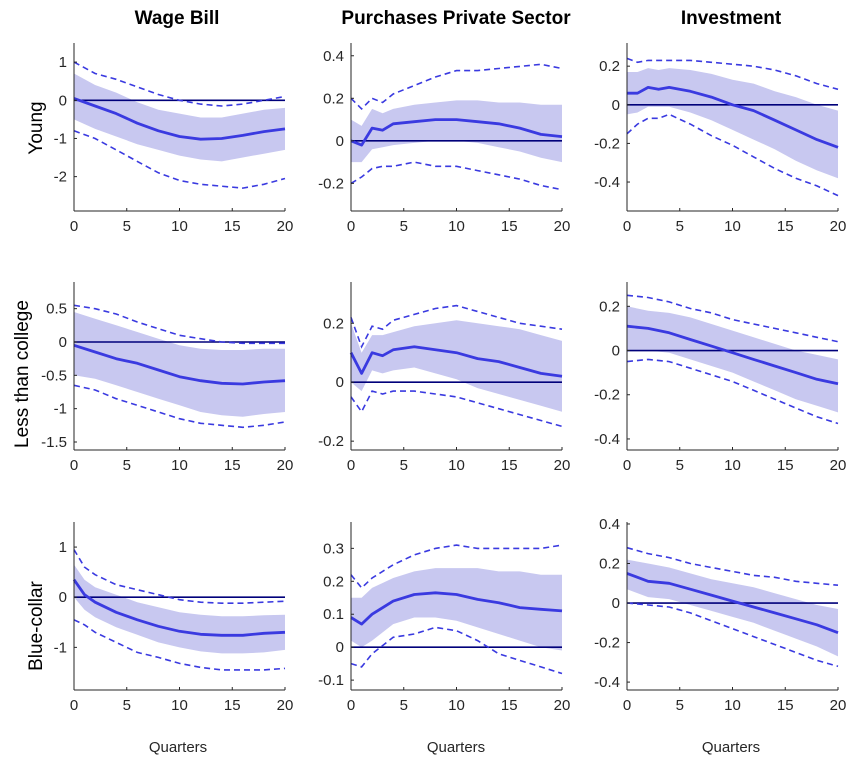 This screenshot has width=849, height=761. I want to click on column-title-purchases-private-sector: Purchases Private Sector, so click(456, 18).